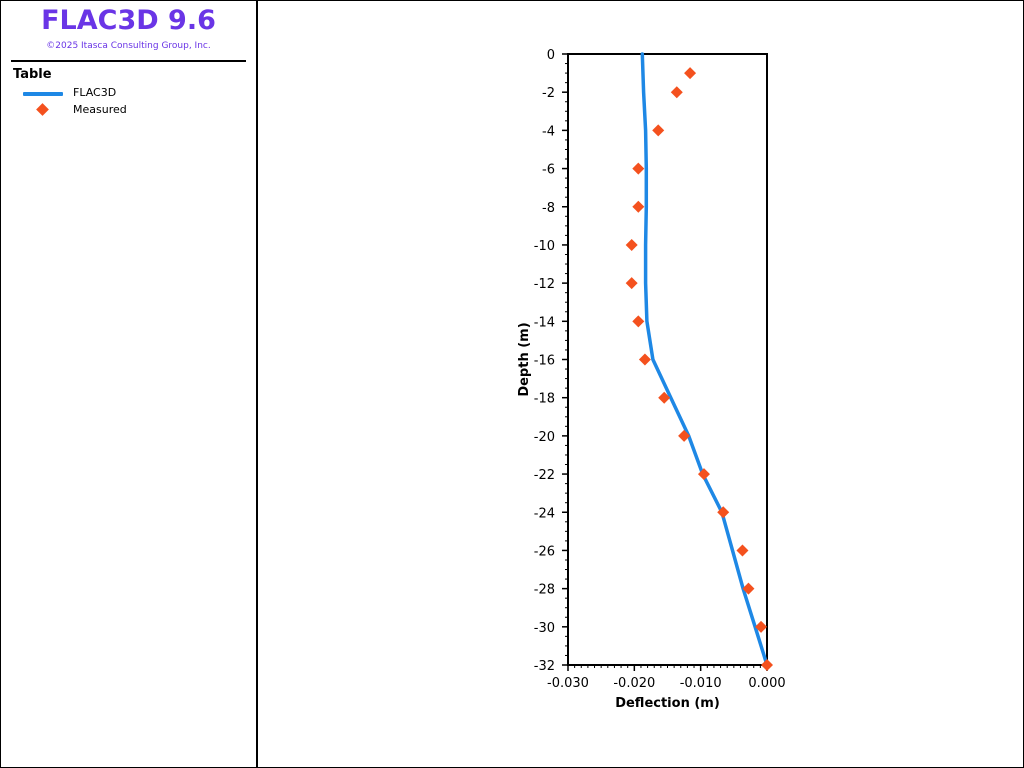 This screenshot has width=1024, height=768. I want to click on legend-item-flac3d: FLAC3D, so click(123, 93).